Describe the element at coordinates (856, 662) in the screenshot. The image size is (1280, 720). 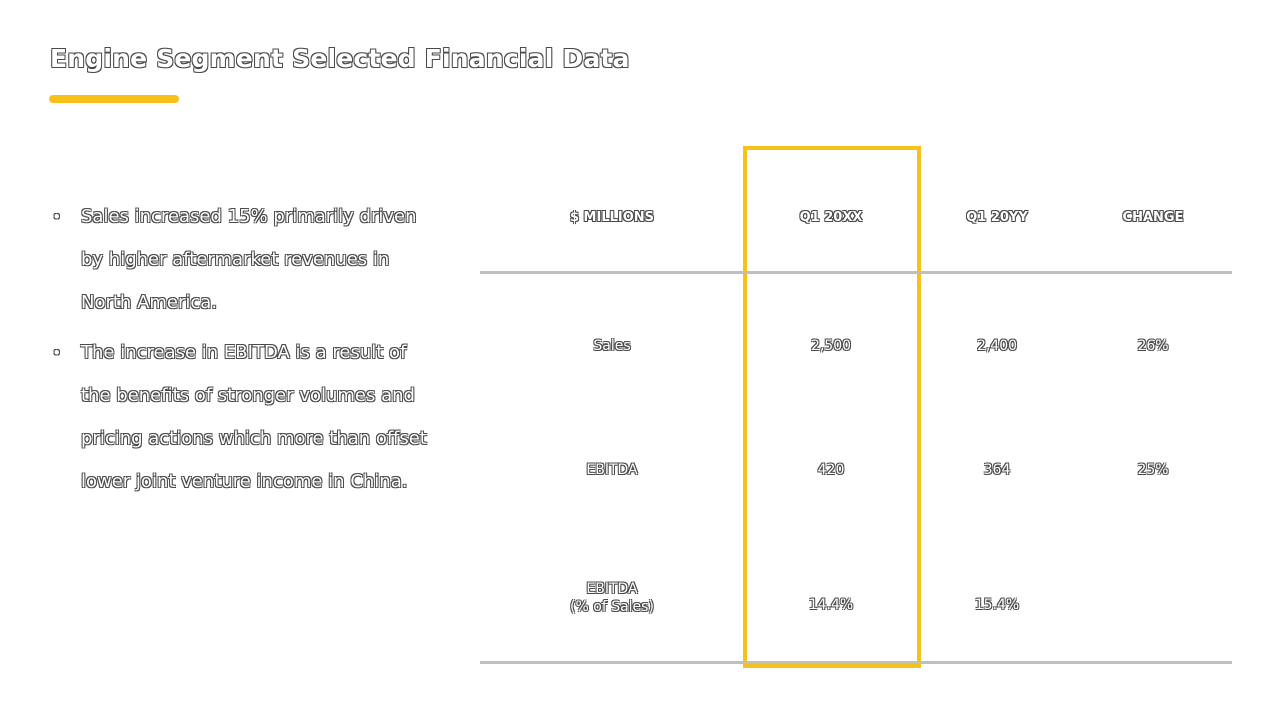
I see `bottom-rule` at that location.